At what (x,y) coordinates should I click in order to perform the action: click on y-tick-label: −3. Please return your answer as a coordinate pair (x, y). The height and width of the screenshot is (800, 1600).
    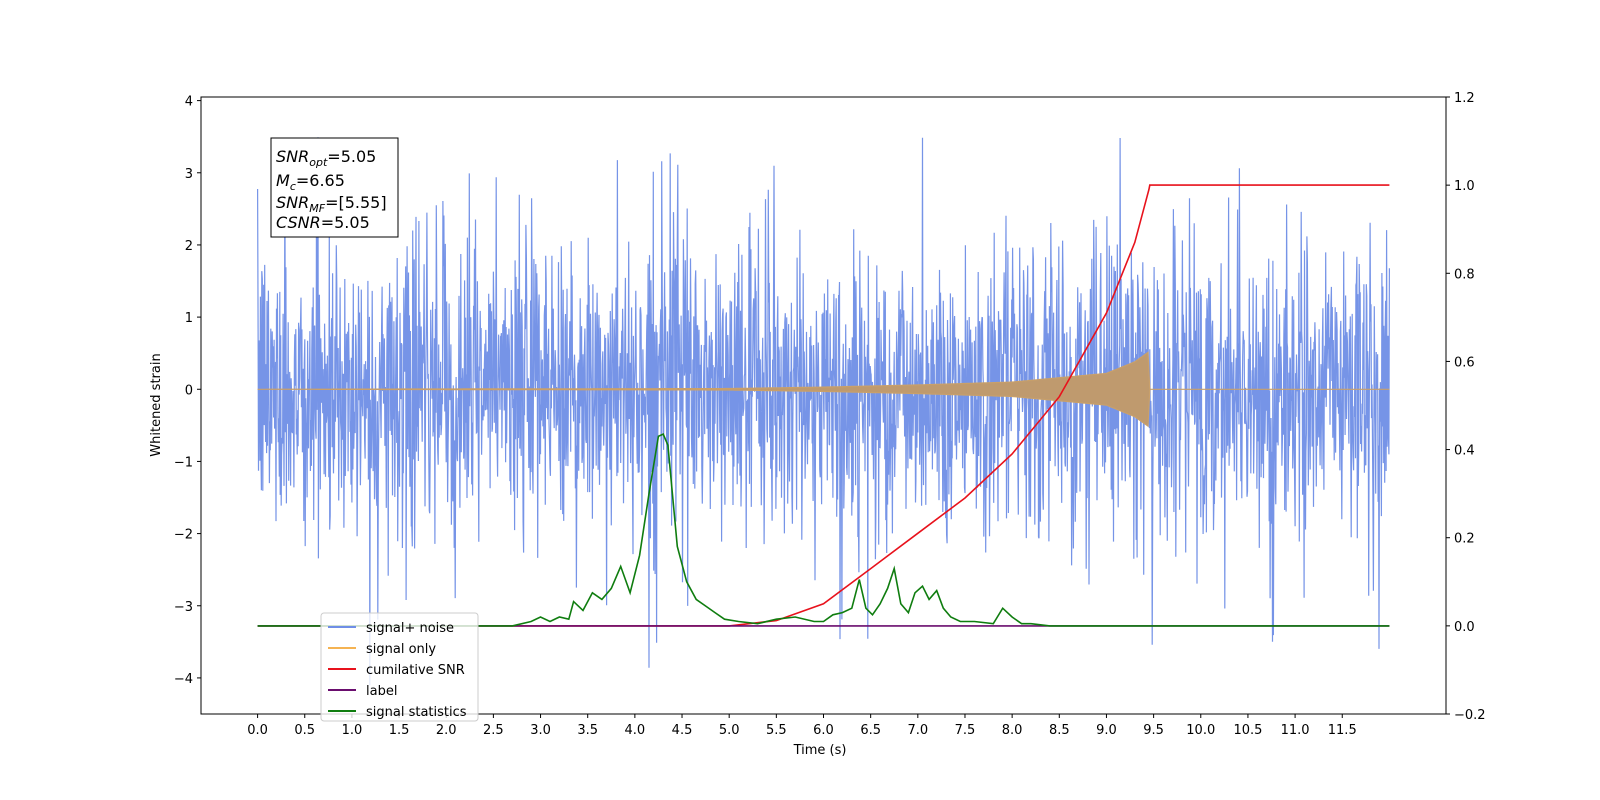
    Looking at the image, I should click on (183, 607).